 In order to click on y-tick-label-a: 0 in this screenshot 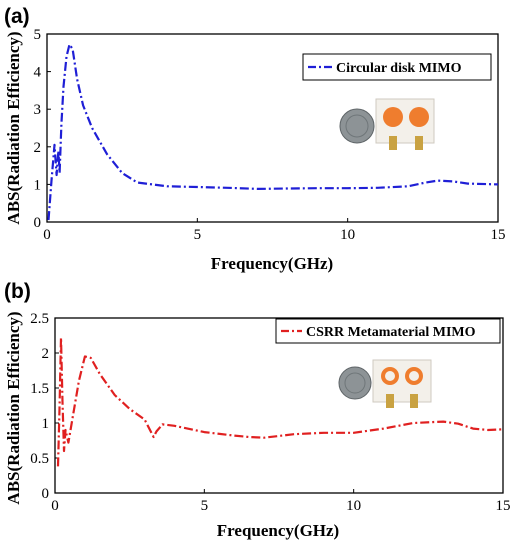, I will do `click(38, 223)`.